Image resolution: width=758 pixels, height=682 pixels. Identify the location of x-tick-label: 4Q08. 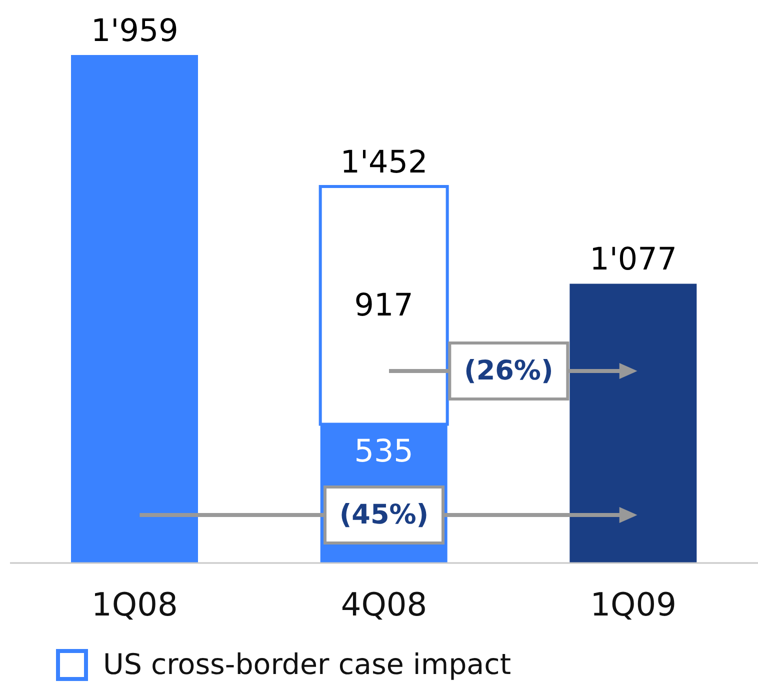
(384, 605).